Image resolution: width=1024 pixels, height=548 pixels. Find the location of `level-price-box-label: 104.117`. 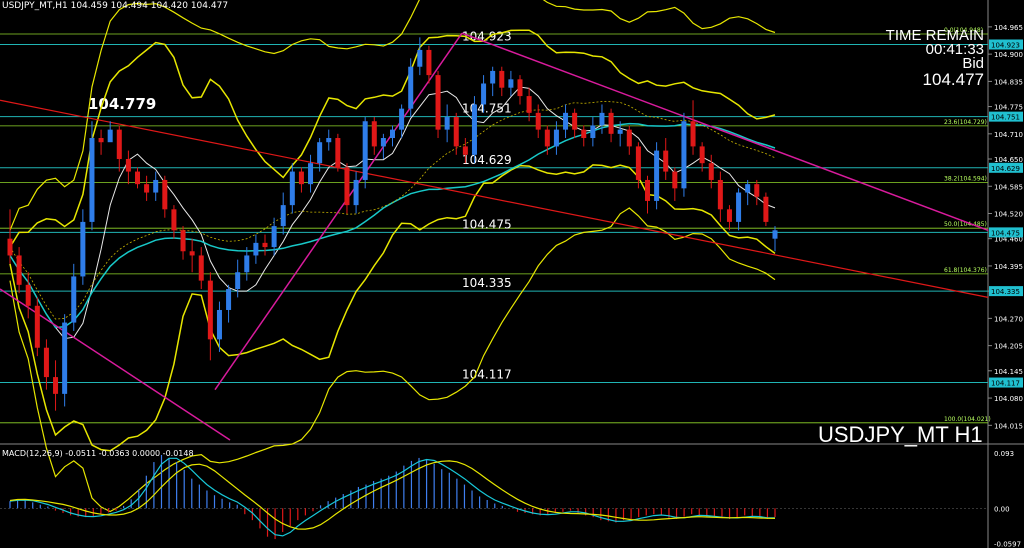

level-price-box-label: 104.117 is located at coordinates (1005, 384).